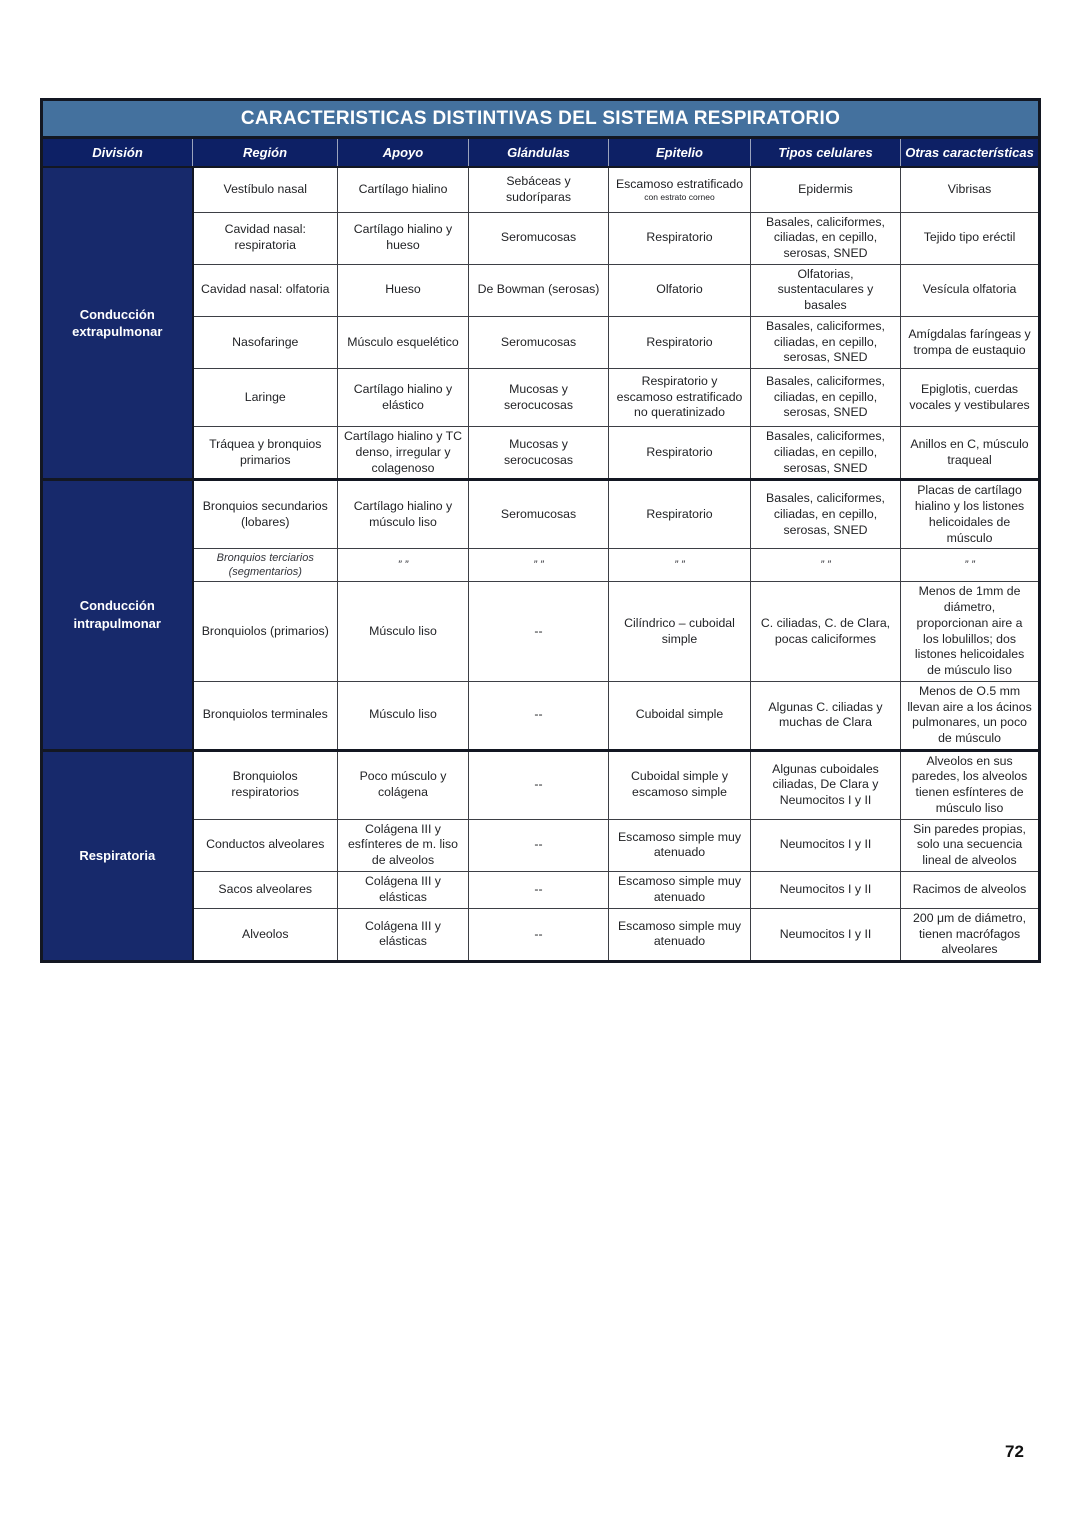 This screenshot has height=1527, width=1080. Describe the element at coordinates (679, 184) in the screenshot. I see `epitelio-text: Escamoso estratificado` at that location.